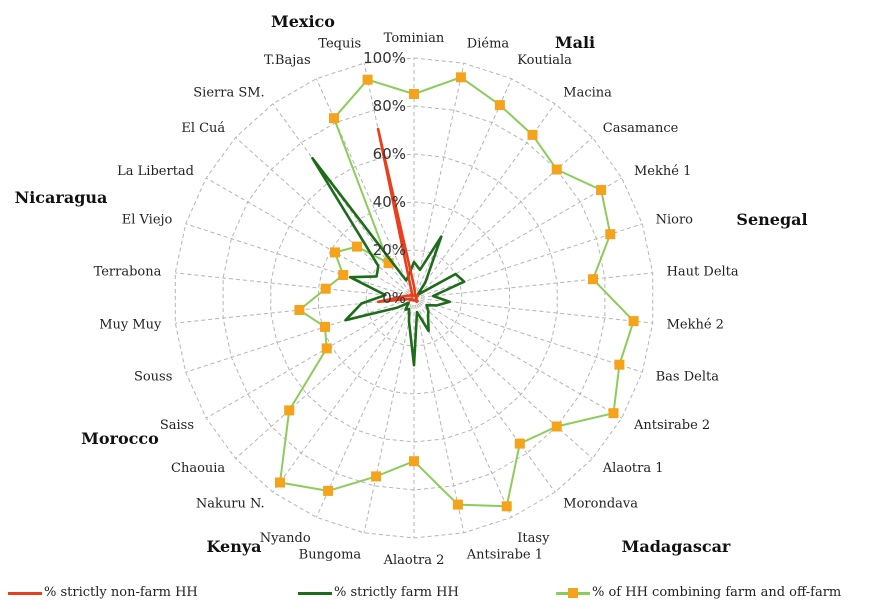 Image resolution: width=880 pixels, height=609 pixels. I want to click on category-label: Casamance, so click(641, 128).